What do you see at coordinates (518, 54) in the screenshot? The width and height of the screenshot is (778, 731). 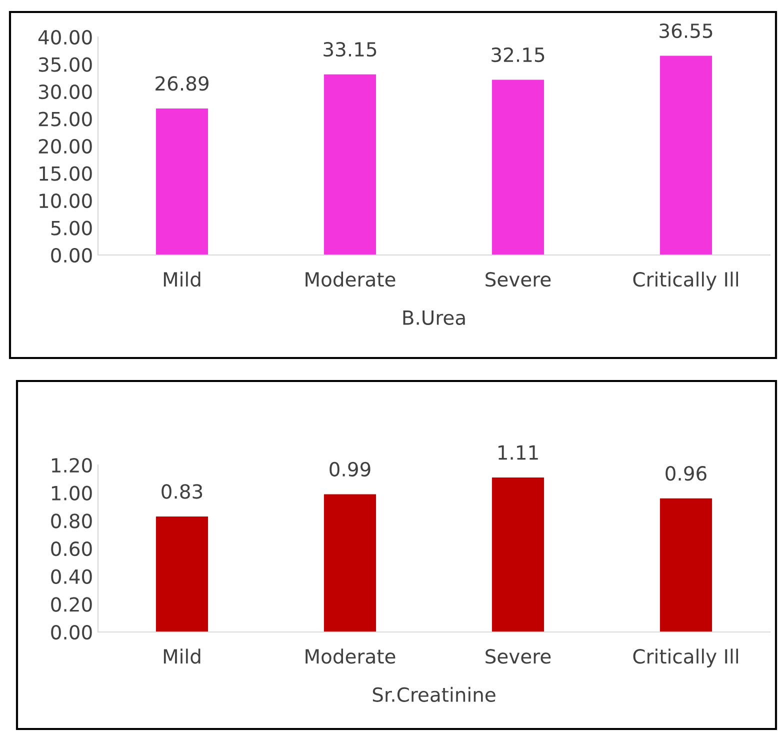 I see `data-label: 32.15` at bounding box center [518, 54].